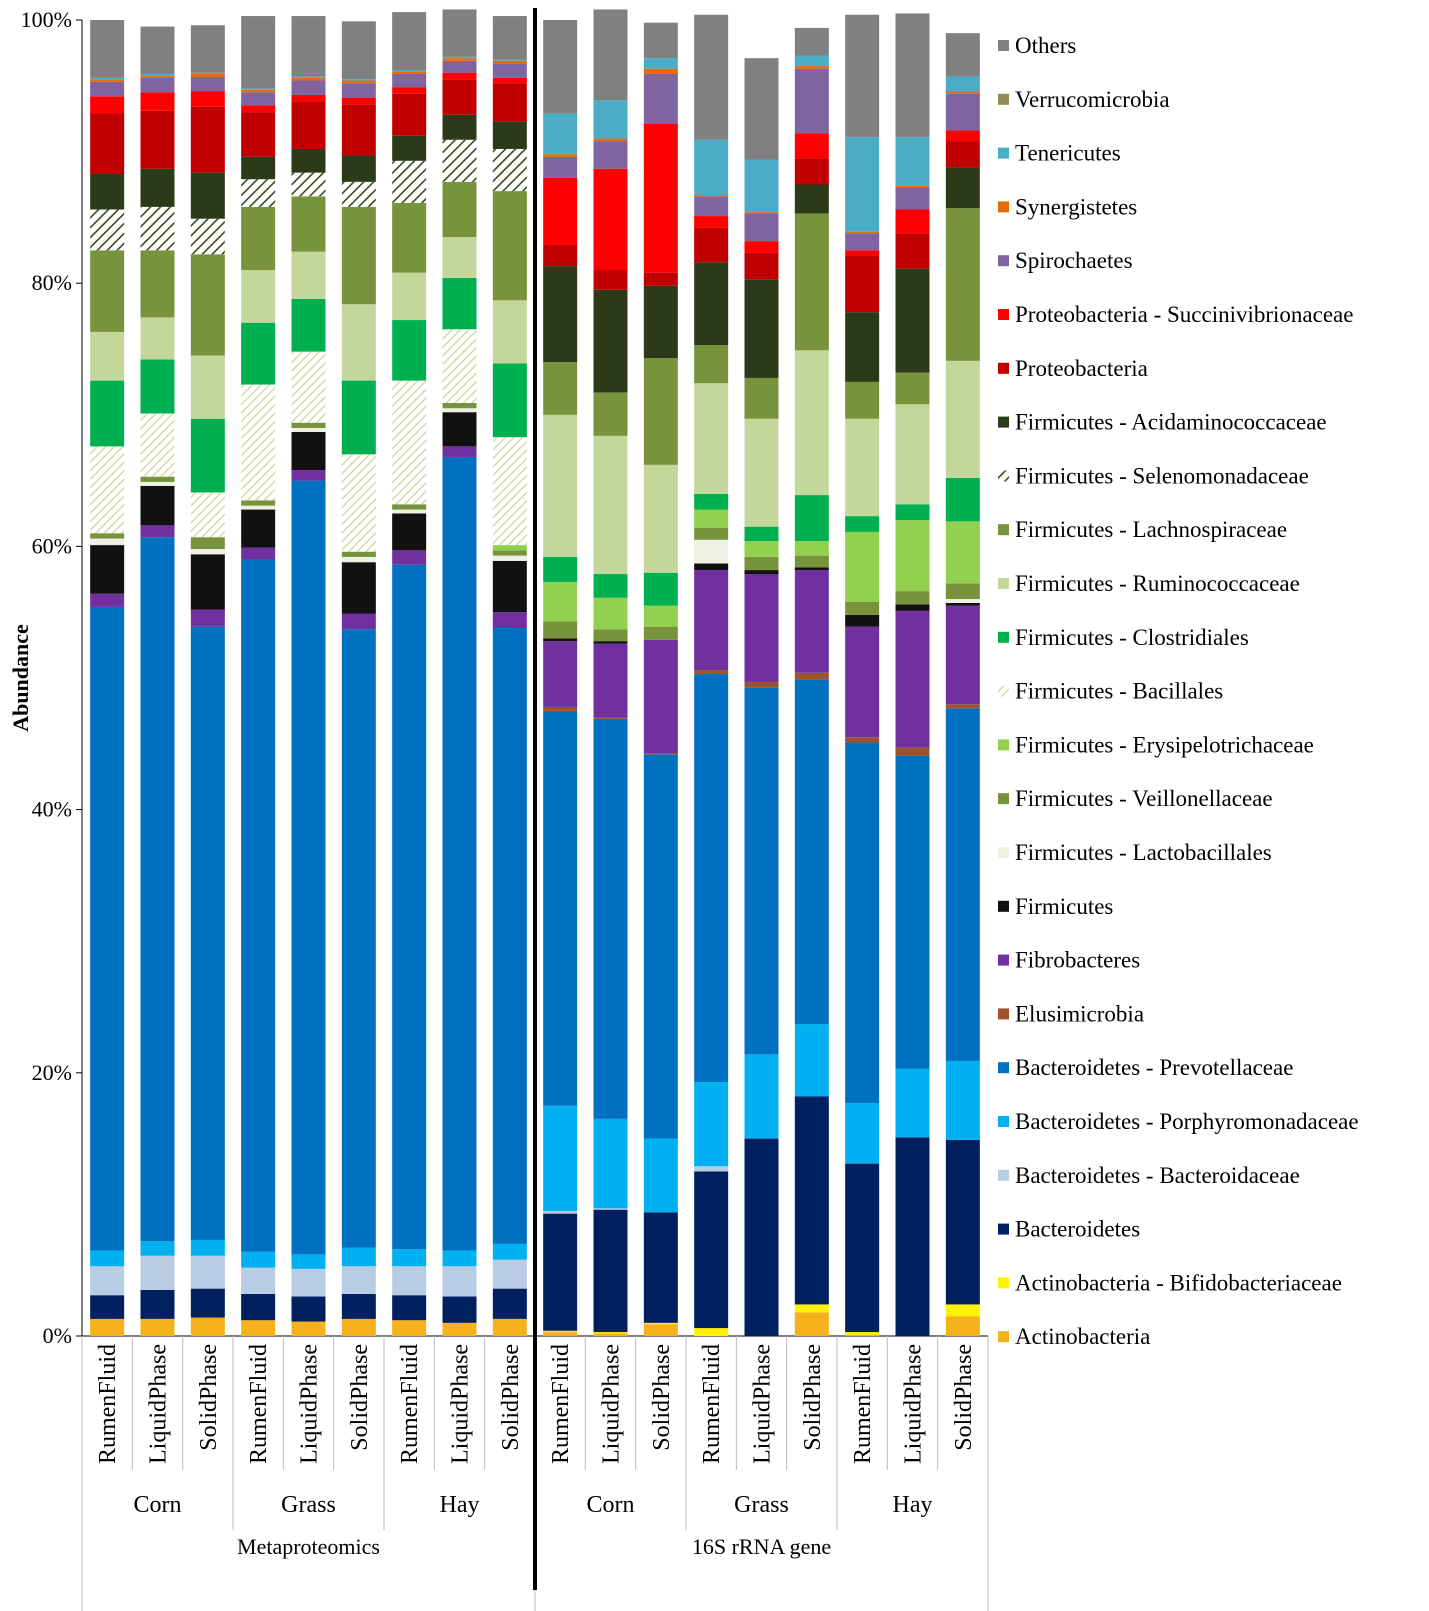 This screenshot has width=1429, height=1611. I want to click on diet-group-label: Corn, so click(158, 1505).